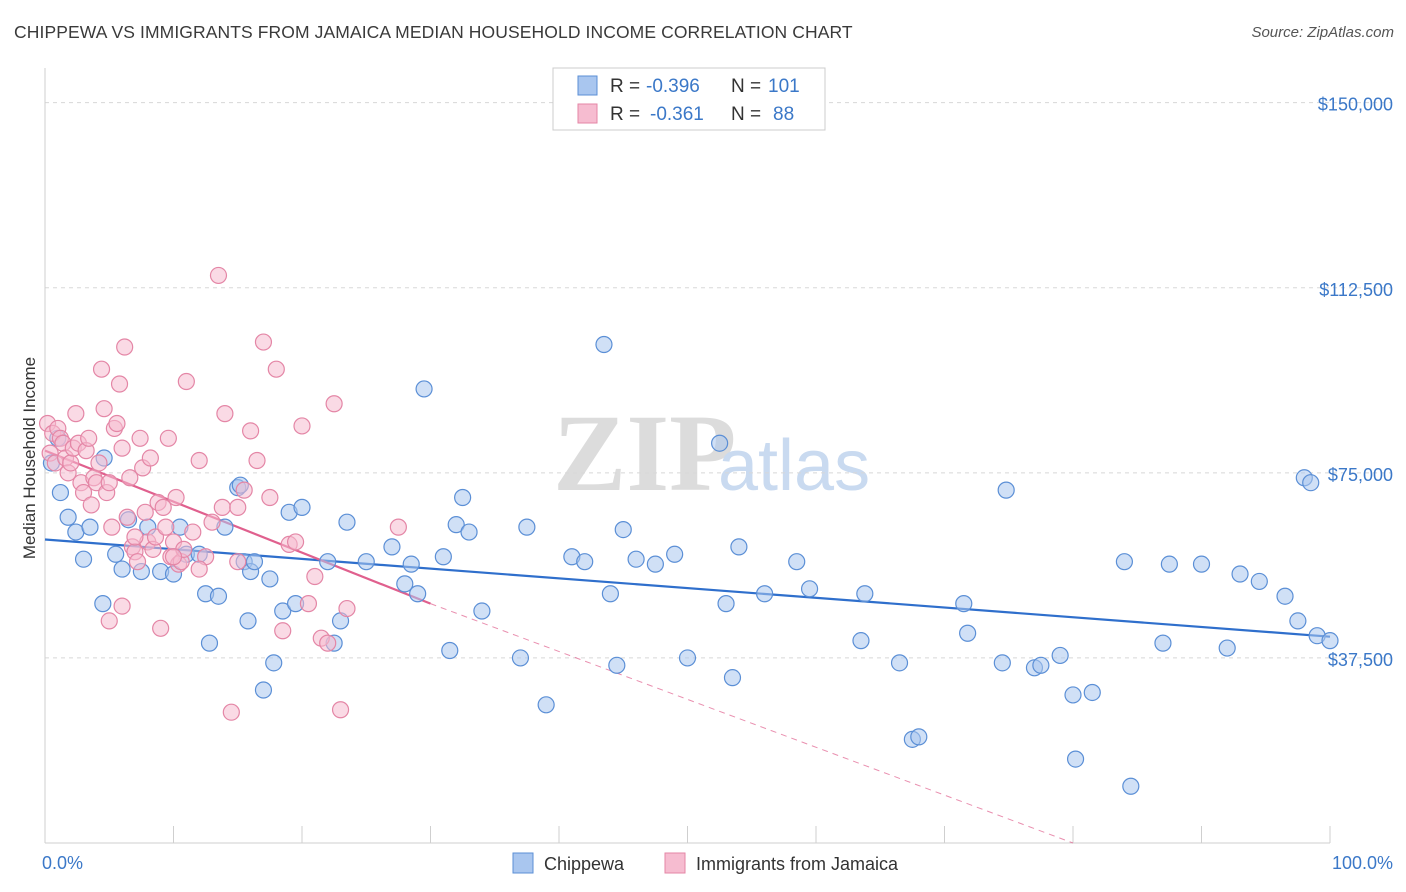 This screenshot has height=892, width=1406. What do you see at coordinates (746, 114) in the screenshot?
I see `stats-n-label-jamaica: N =` at bounding box center [746, 114].